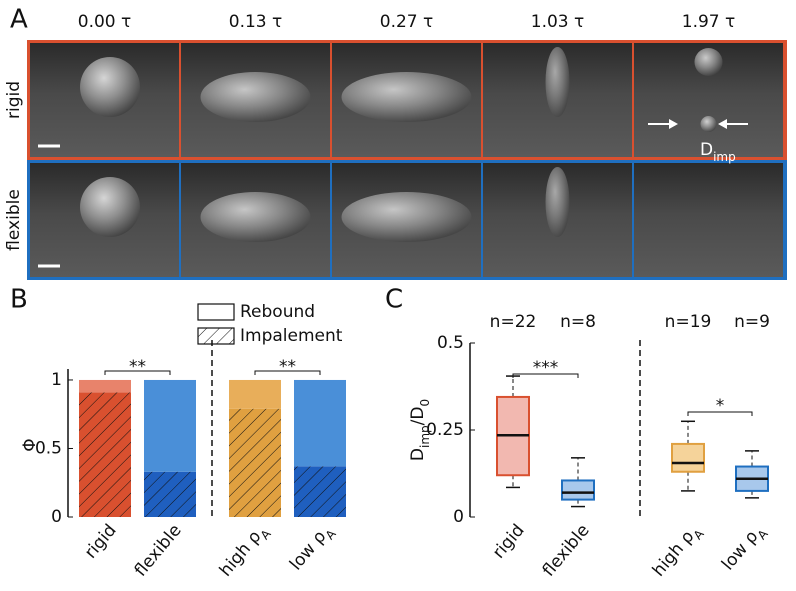 The image size is (796, 591). I want to click on time-label: 1.03 τ, so click(558, 22).